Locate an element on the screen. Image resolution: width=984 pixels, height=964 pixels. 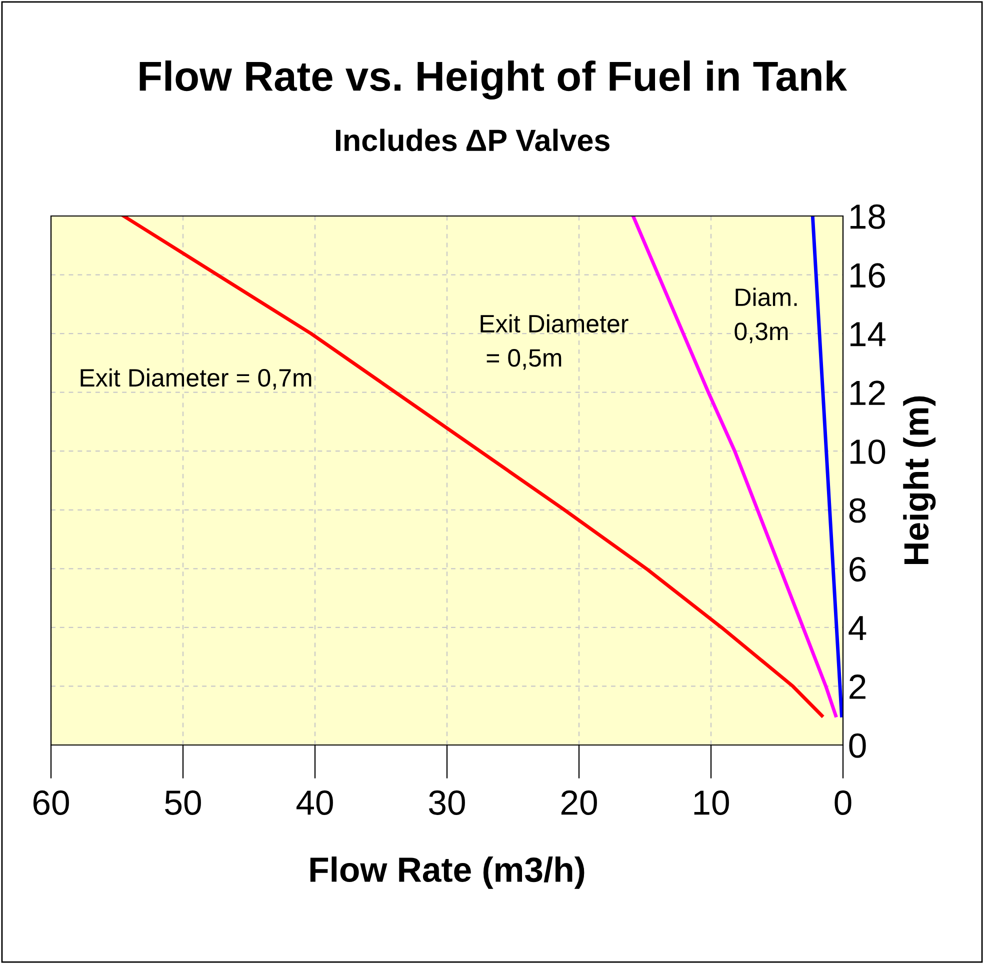
y-tick-label: 14 is located at coordinates (868, 334).